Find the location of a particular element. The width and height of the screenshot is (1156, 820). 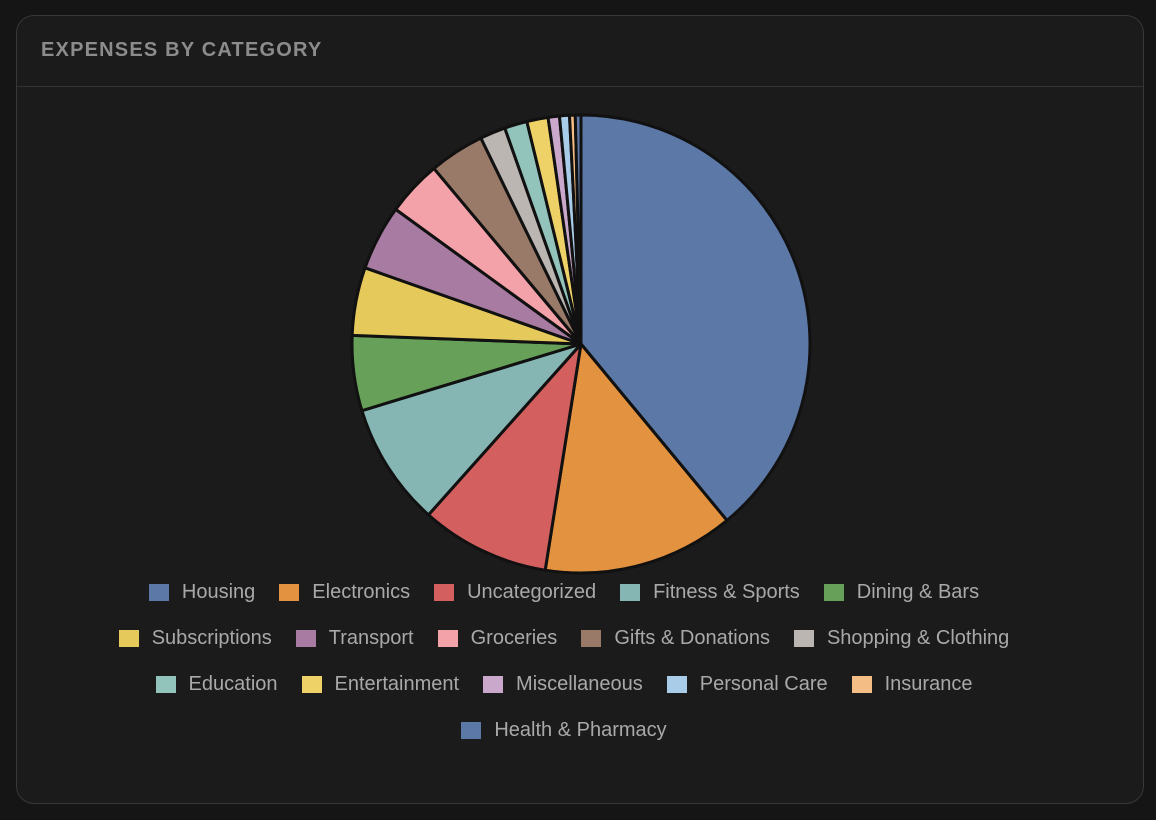

legend-item-health-pharmacy: Health & Pharmacy is located at coordinates (563, 730).